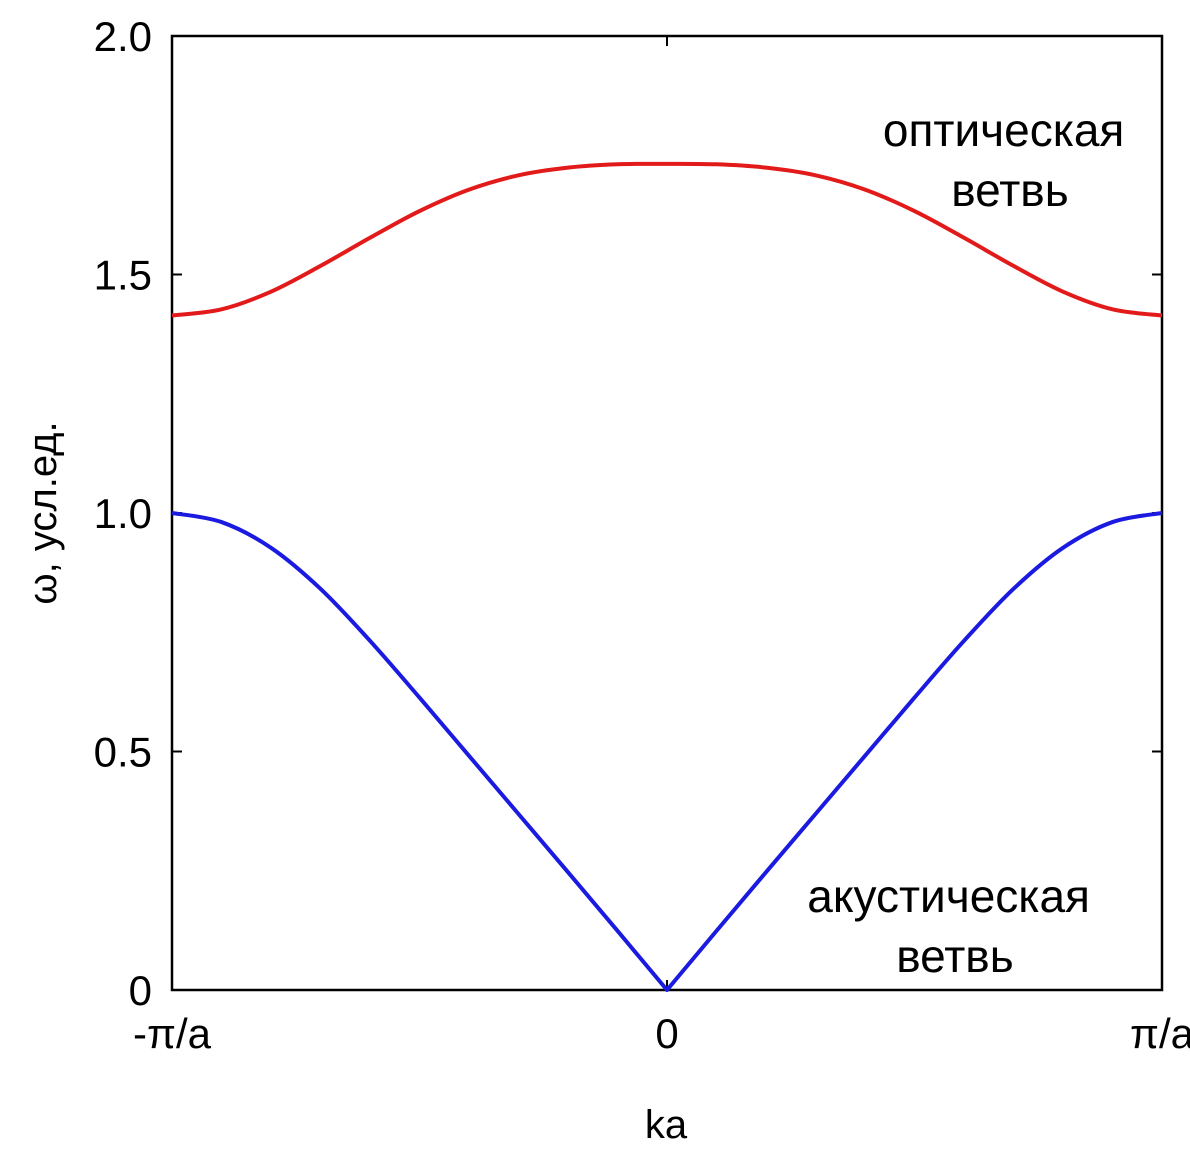  What do you see at coordinates (1003, 130) in the screenshot?
I see `optical-branch-line-1: оптическая` at bounding box center [1003, 130].